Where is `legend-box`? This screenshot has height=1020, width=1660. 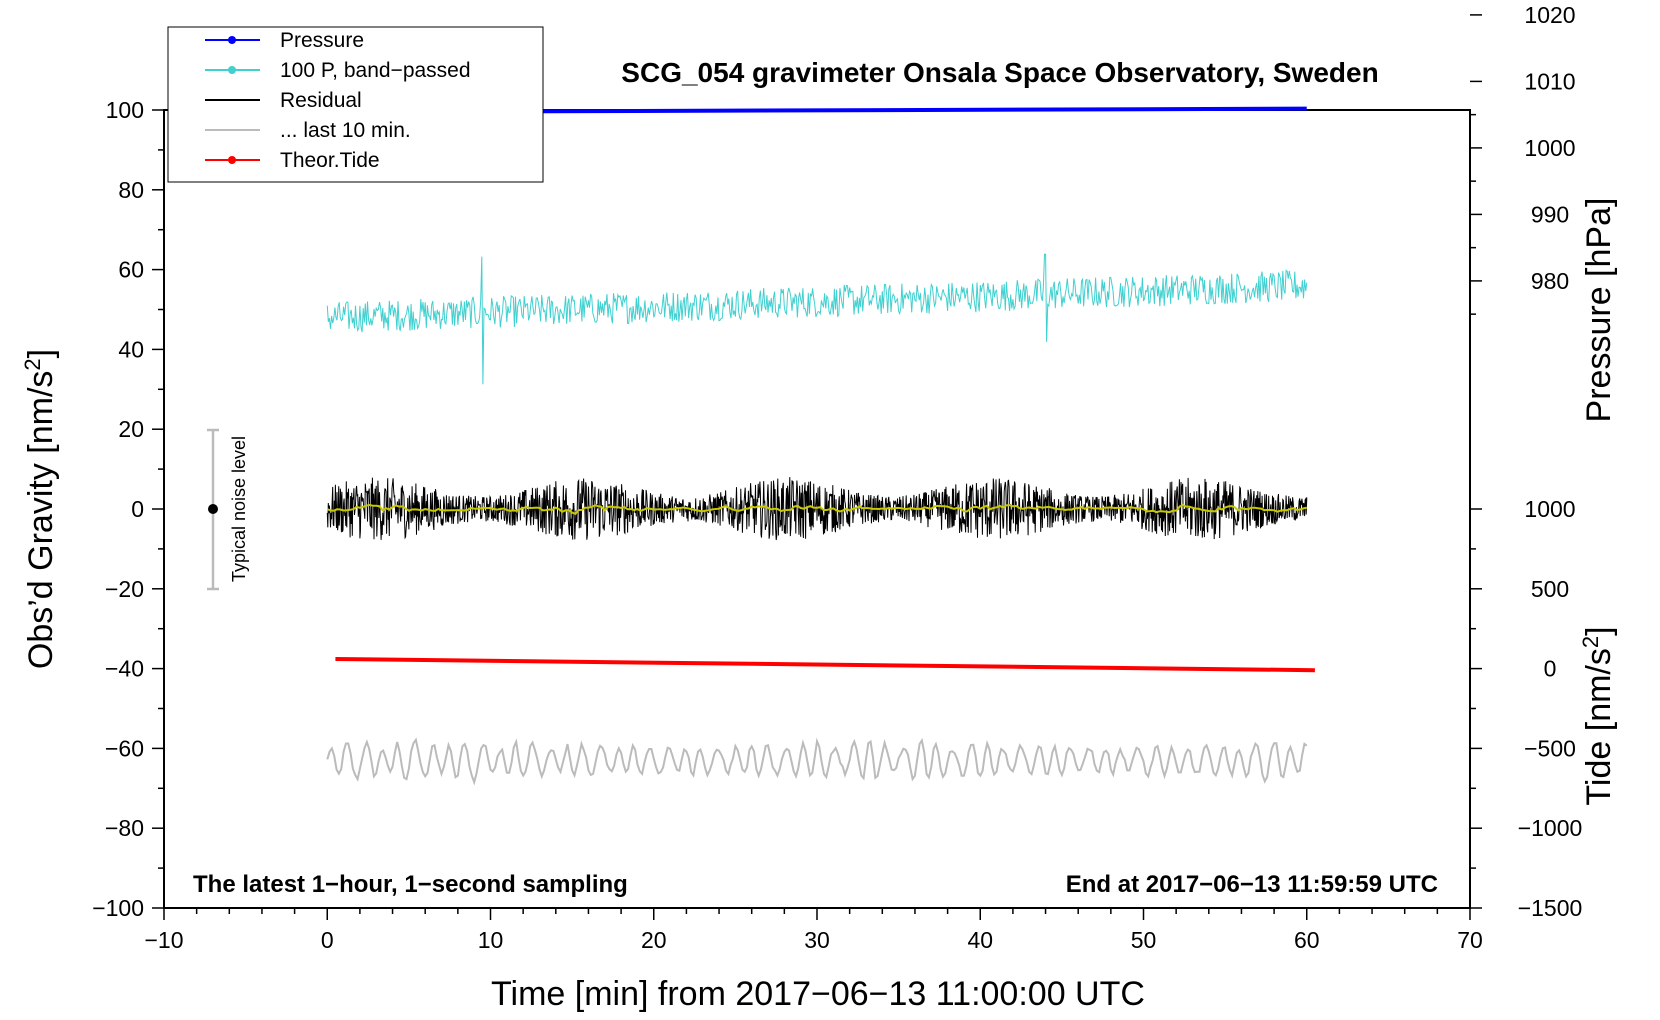 legend-box is located at coordinates (355, 104).